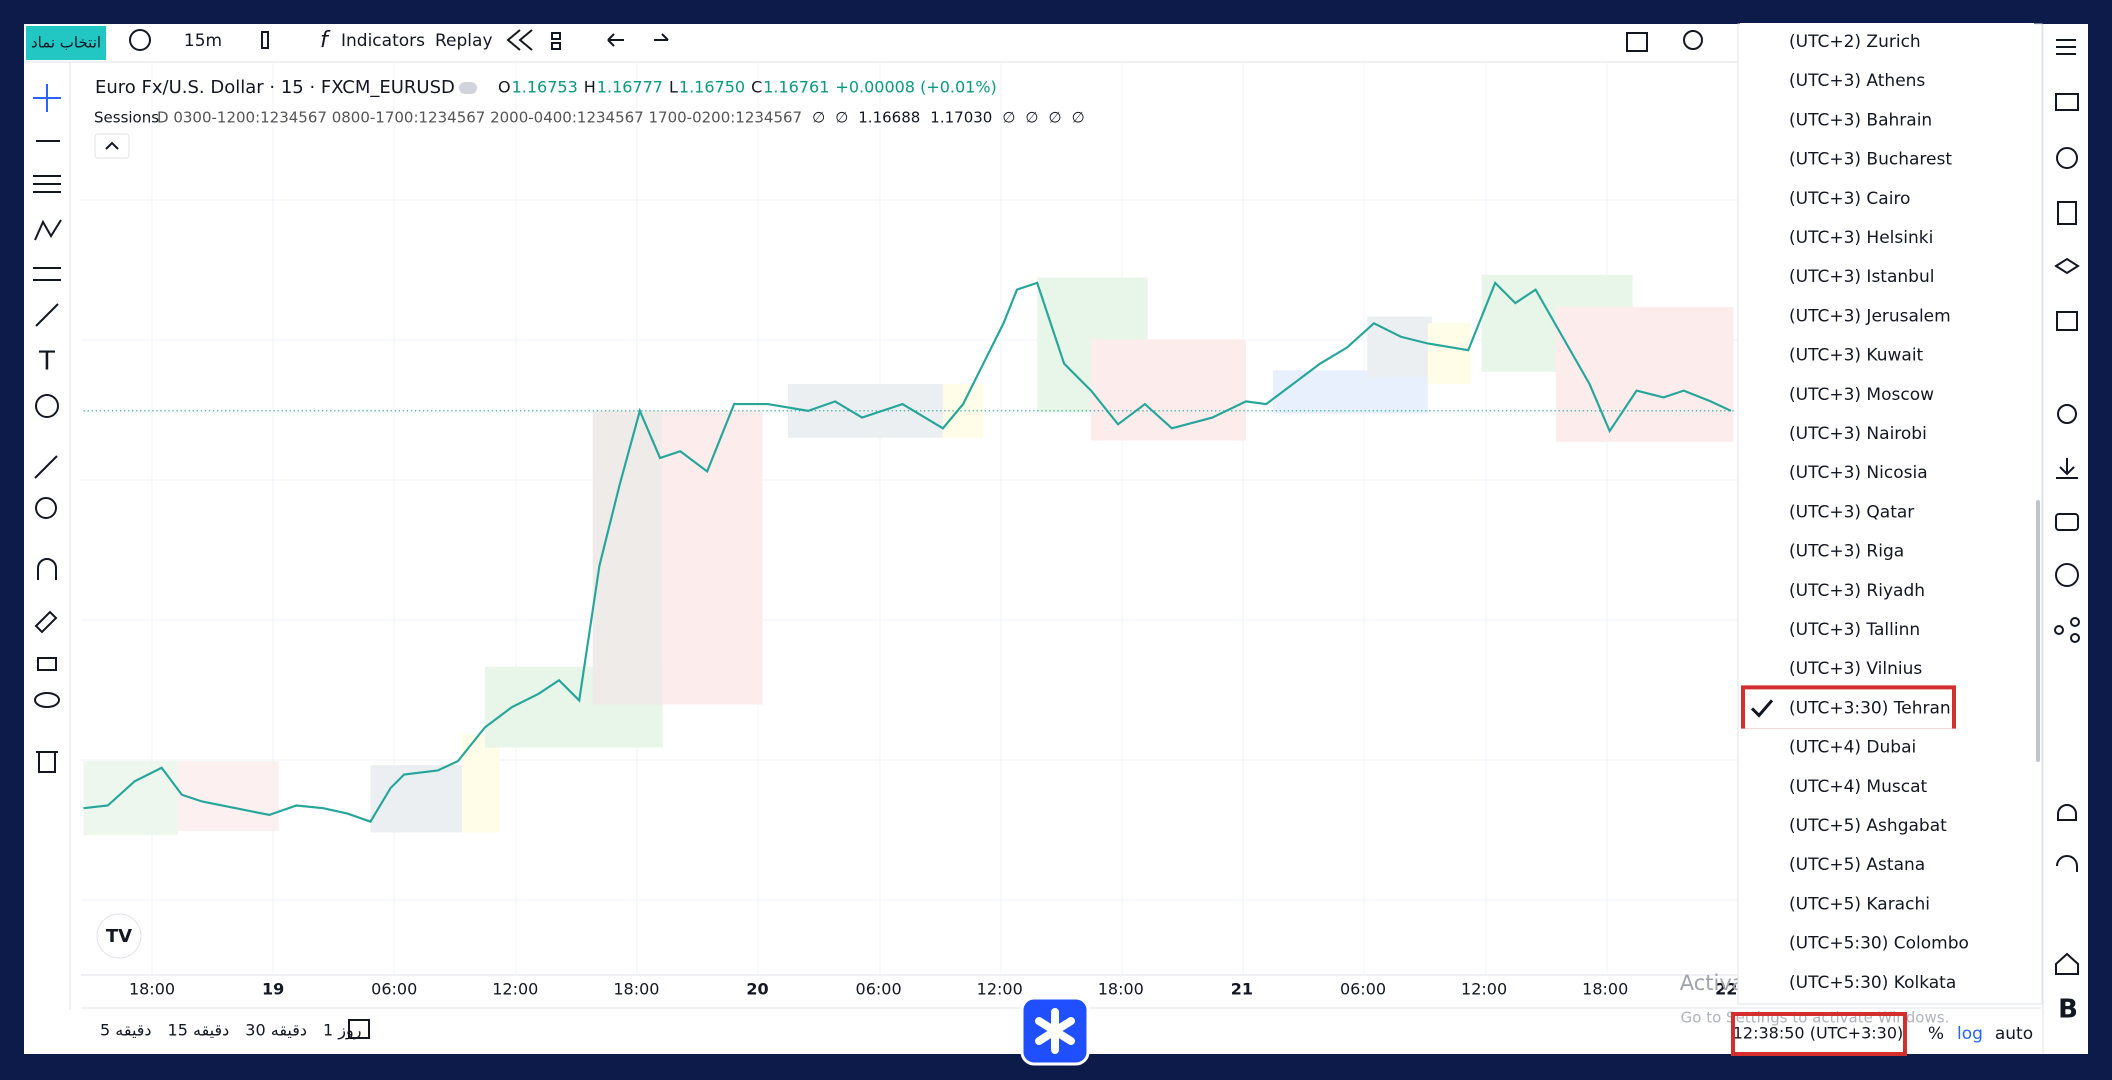 The image size is (2112, 1080). I want to click on range-button: 15 دقیقه, so click(199, 1030).